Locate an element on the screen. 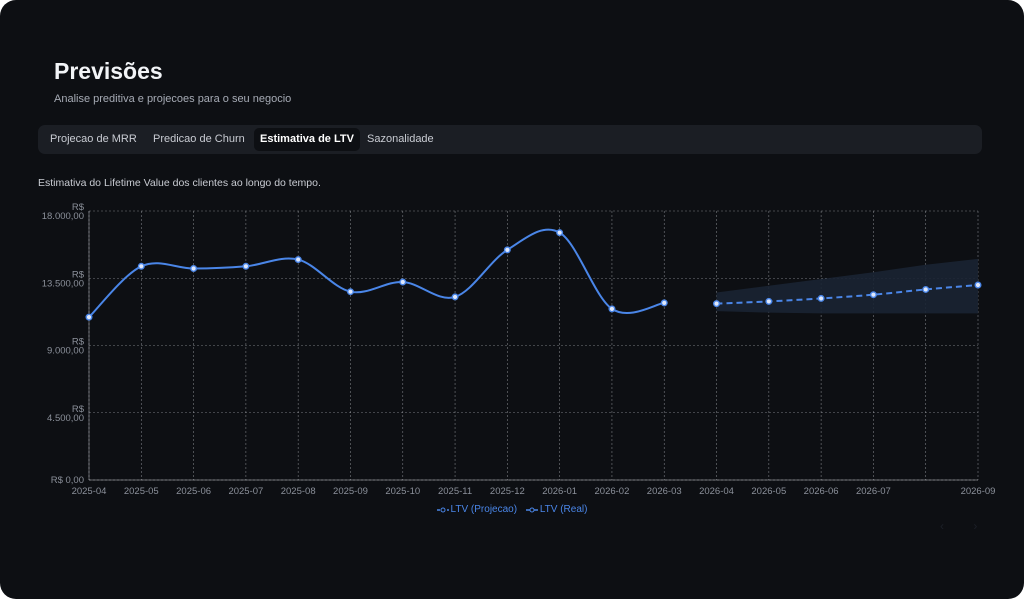  x-tick-label: 2026-05 is located at coordinates (768, 491).